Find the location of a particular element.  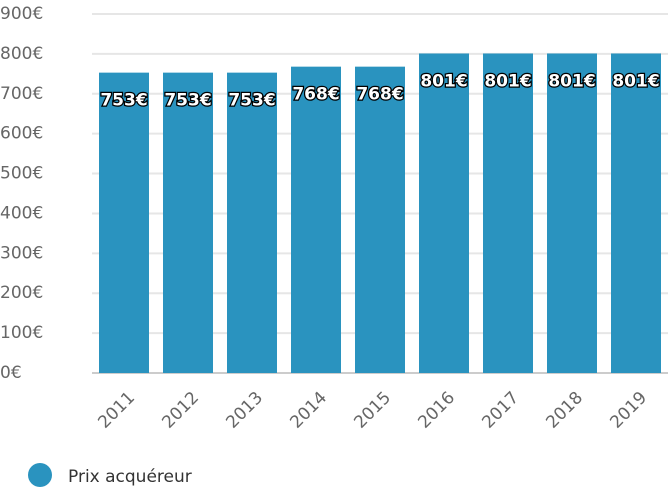

y-tick-label: 700€ is located at coordinates (21, 94).